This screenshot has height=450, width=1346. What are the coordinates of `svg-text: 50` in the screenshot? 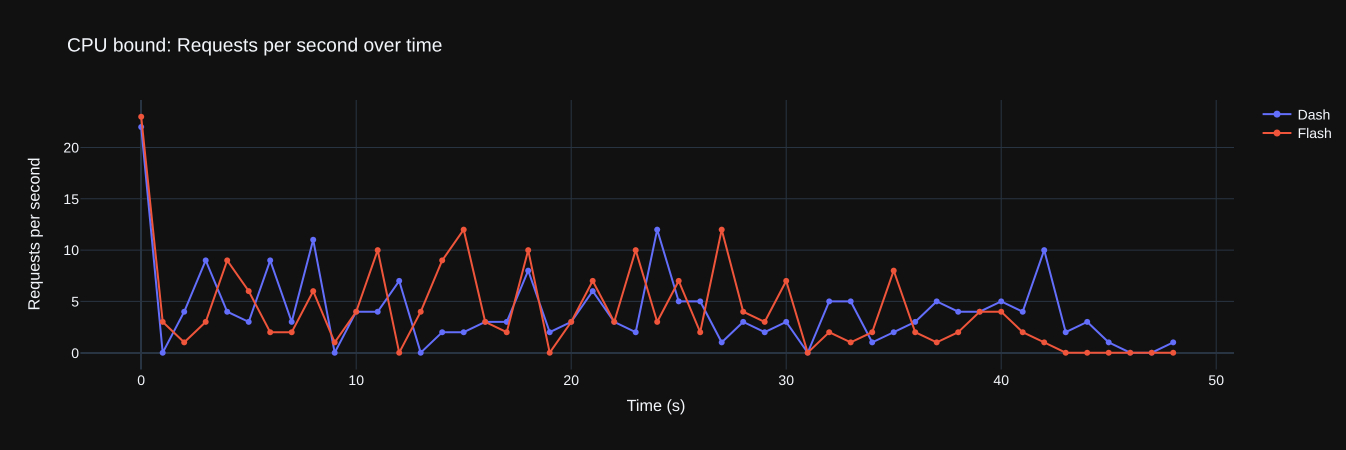 It's located at (1216, 380).